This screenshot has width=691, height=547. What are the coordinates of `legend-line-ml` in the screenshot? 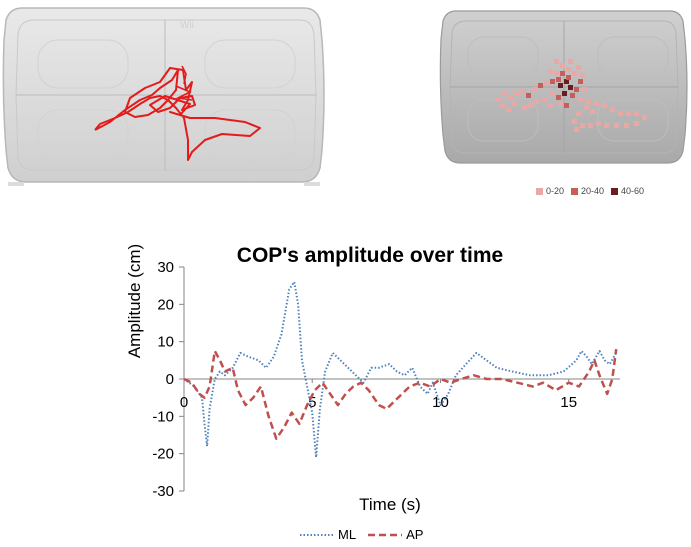 It's located at (317, 534).